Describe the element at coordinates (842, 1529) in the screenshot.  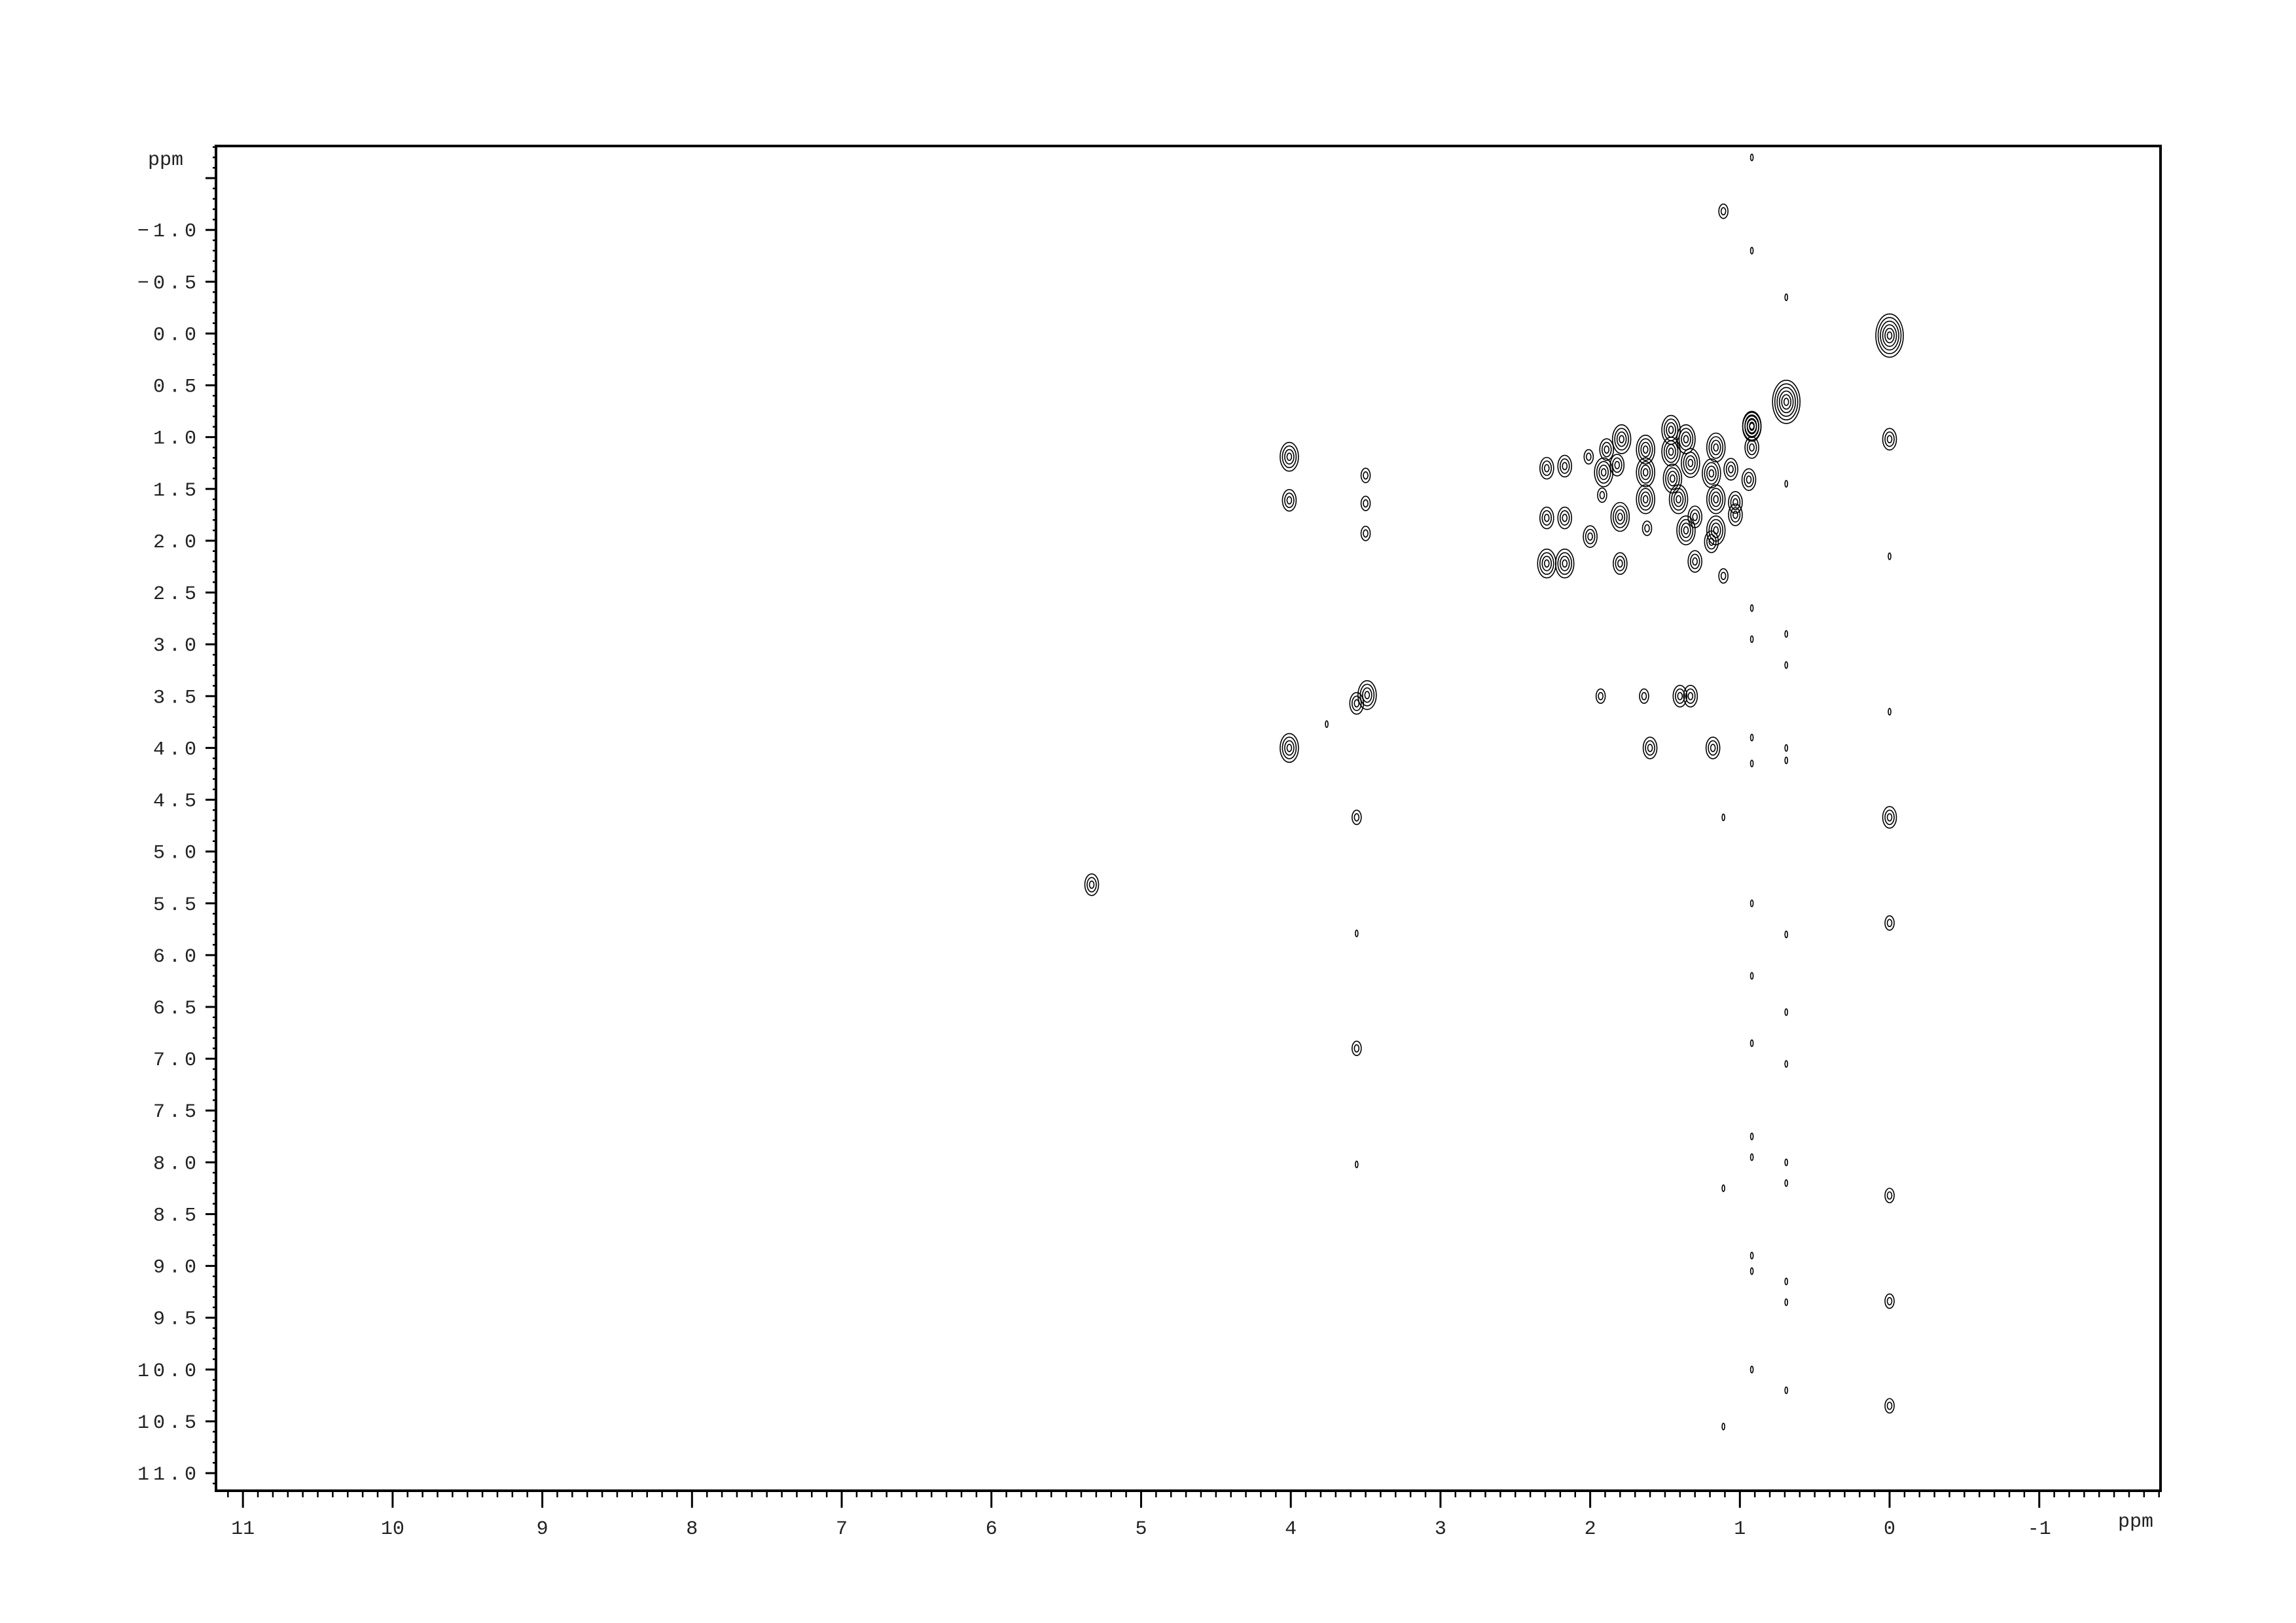
I see `x-tick-label: 7` at that location.